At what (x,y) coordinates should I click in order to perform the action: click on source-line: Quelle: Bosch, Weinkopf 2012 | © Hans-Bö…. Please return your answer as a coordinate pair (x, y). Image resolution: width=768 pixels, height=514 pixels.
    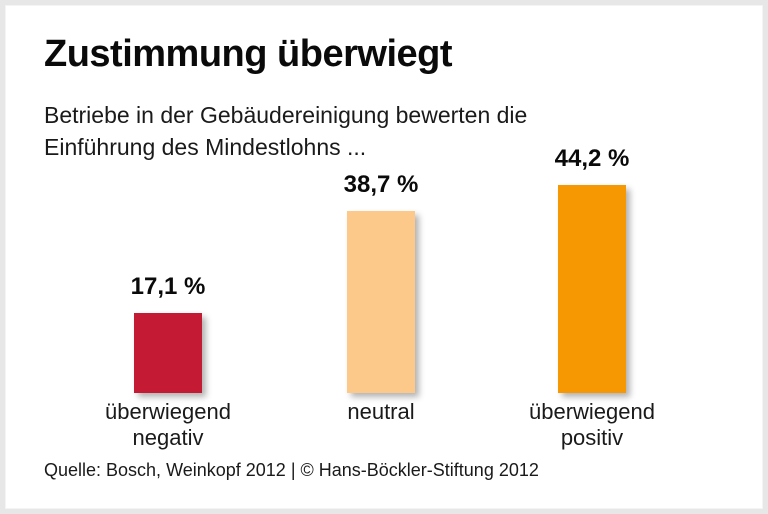
    Looking at the image, I should click on (291, 470).